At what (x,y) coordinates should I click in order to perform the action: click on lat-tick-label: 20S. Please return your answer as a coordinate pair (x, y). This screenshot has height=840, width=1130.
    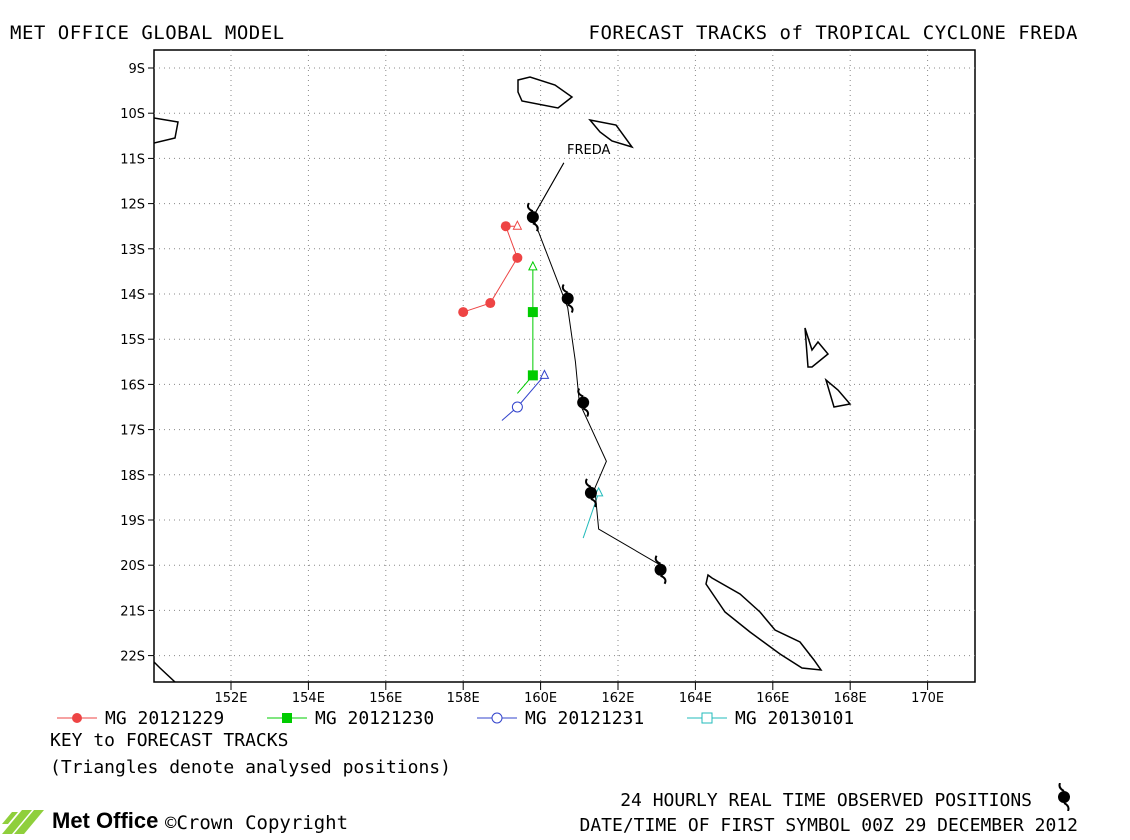
    Looking at the image, I should click on (132, 566).